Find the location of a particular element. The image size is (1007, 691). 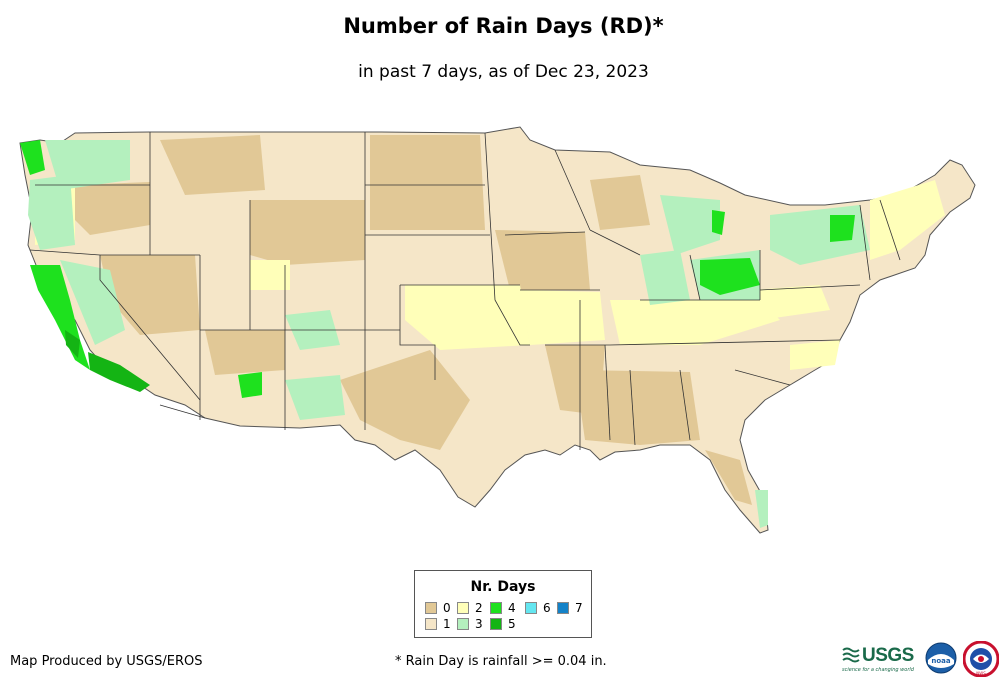

legend-item-6: 6 is located at coordinates (538, 608).